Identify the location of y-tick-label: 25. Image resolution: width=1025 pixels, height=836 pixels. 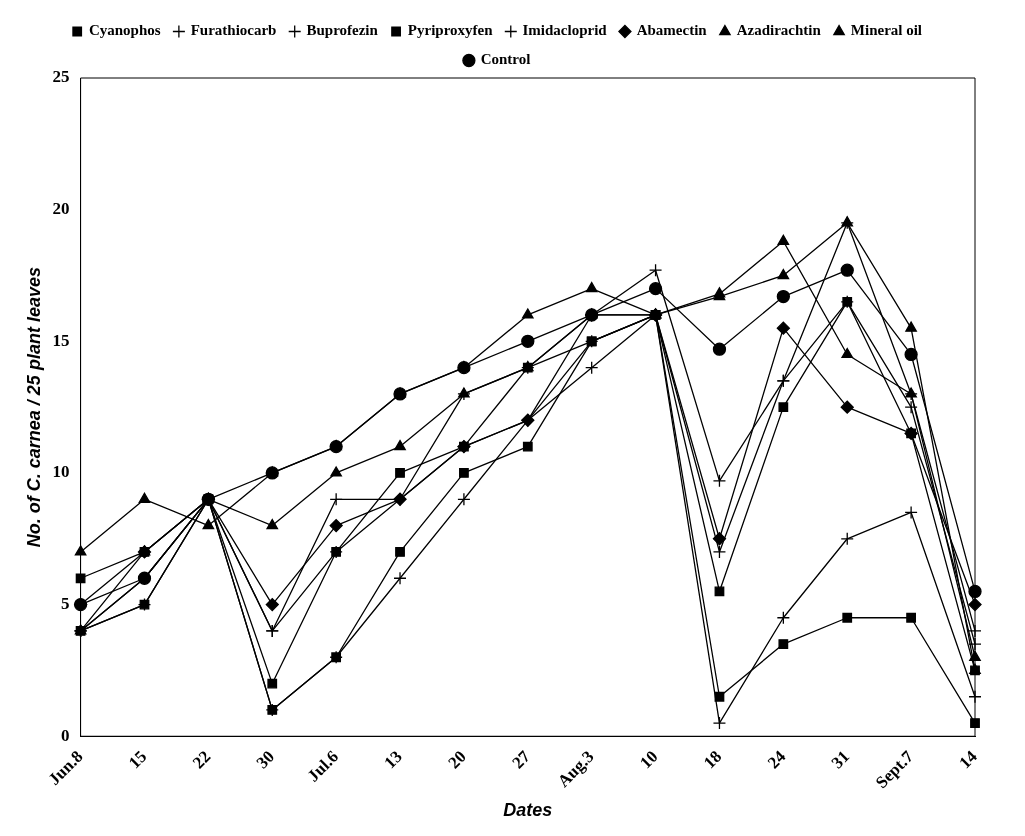
(61, 77).